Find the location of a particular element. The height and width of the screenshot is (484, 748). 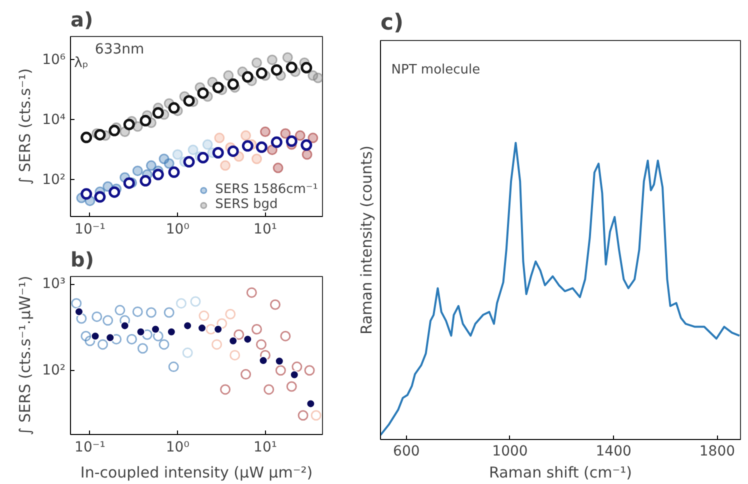

x-axis-title: Raman shift (cm⁻¹) is located at coordinates (560, 473).